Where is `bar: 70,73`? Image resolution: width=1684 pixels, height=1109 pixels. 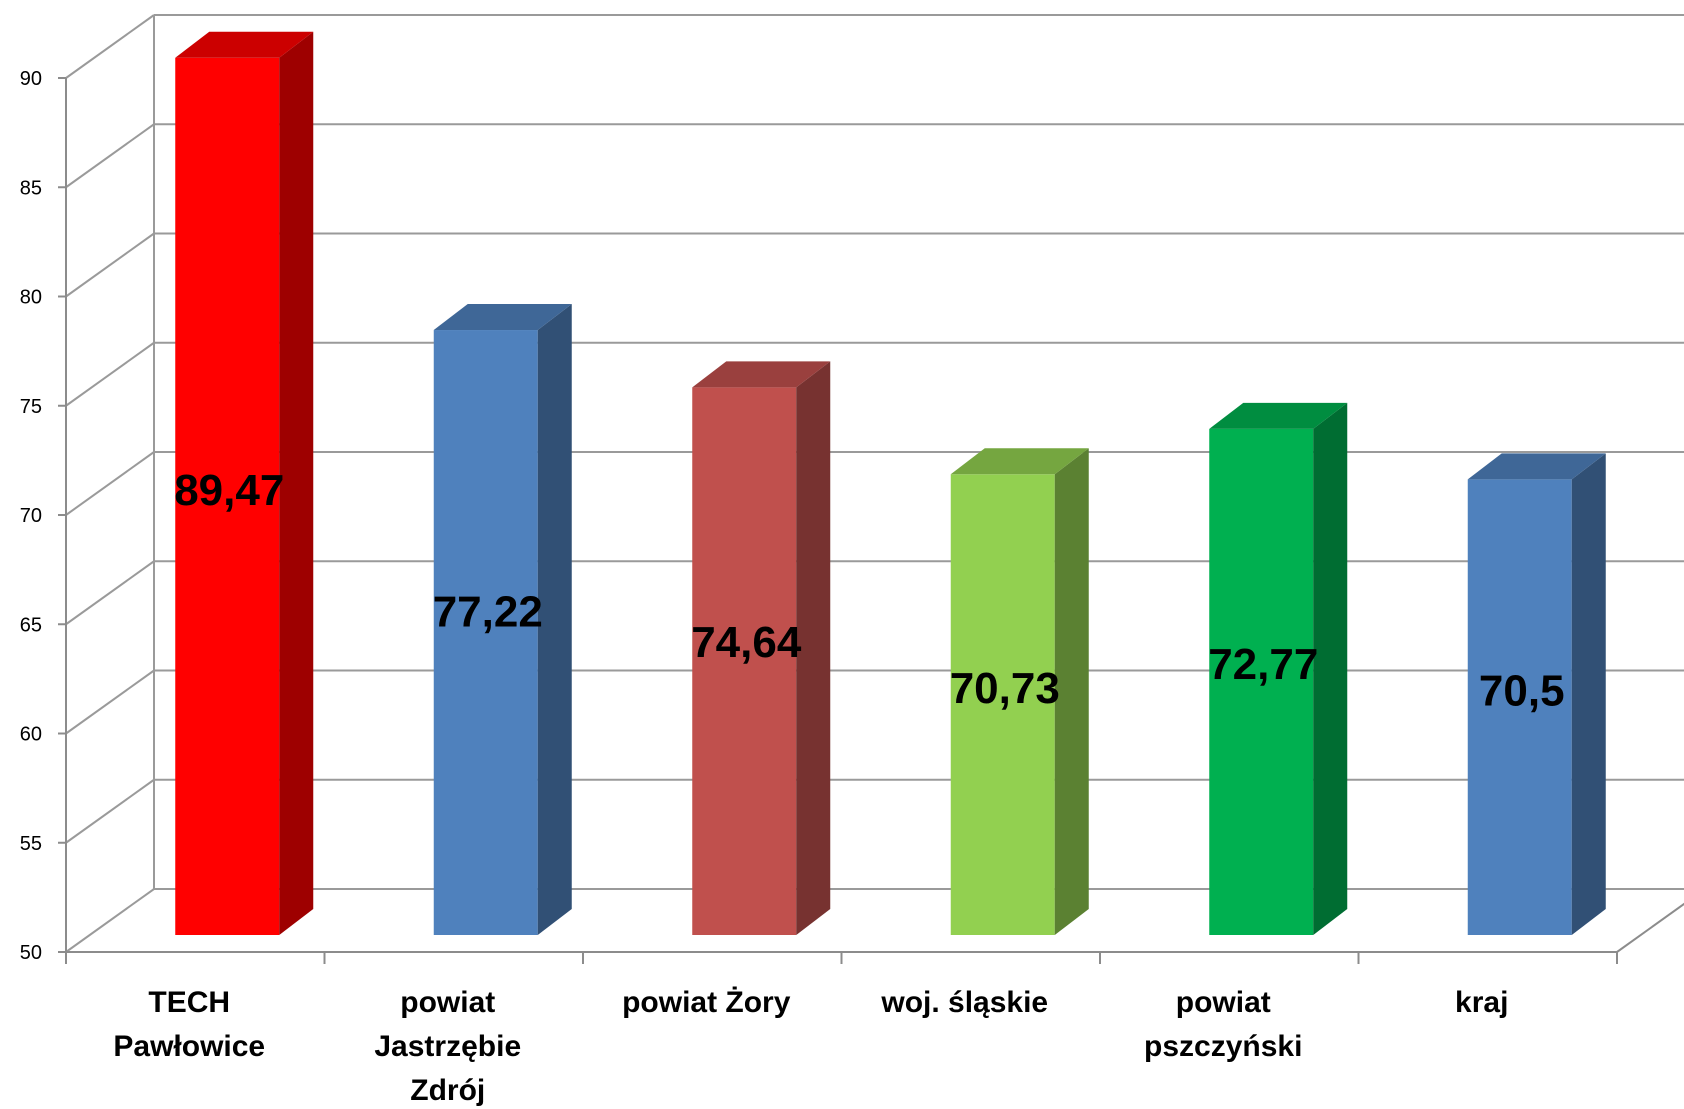
bar: 70,73 is located at coordinates (1019, 691).